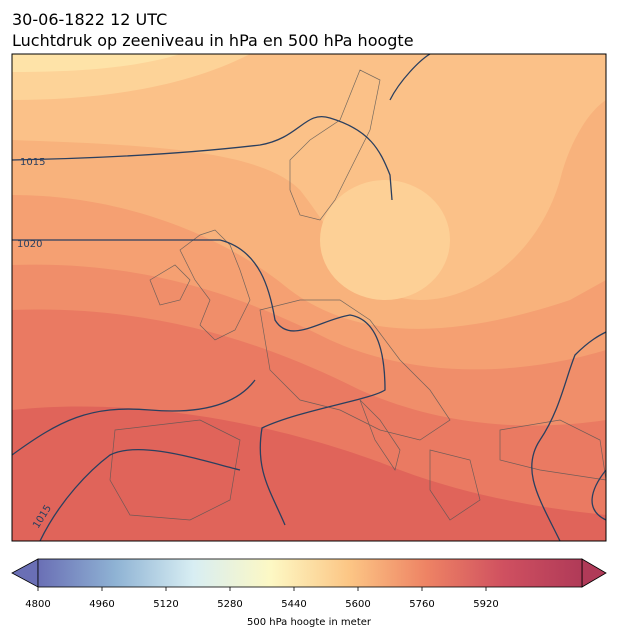 Image resolution: width=618 pixels, height=639 pixels. Describe the element at coordinates (310, 573) in the screenshot. I see `colorbar` at that location.